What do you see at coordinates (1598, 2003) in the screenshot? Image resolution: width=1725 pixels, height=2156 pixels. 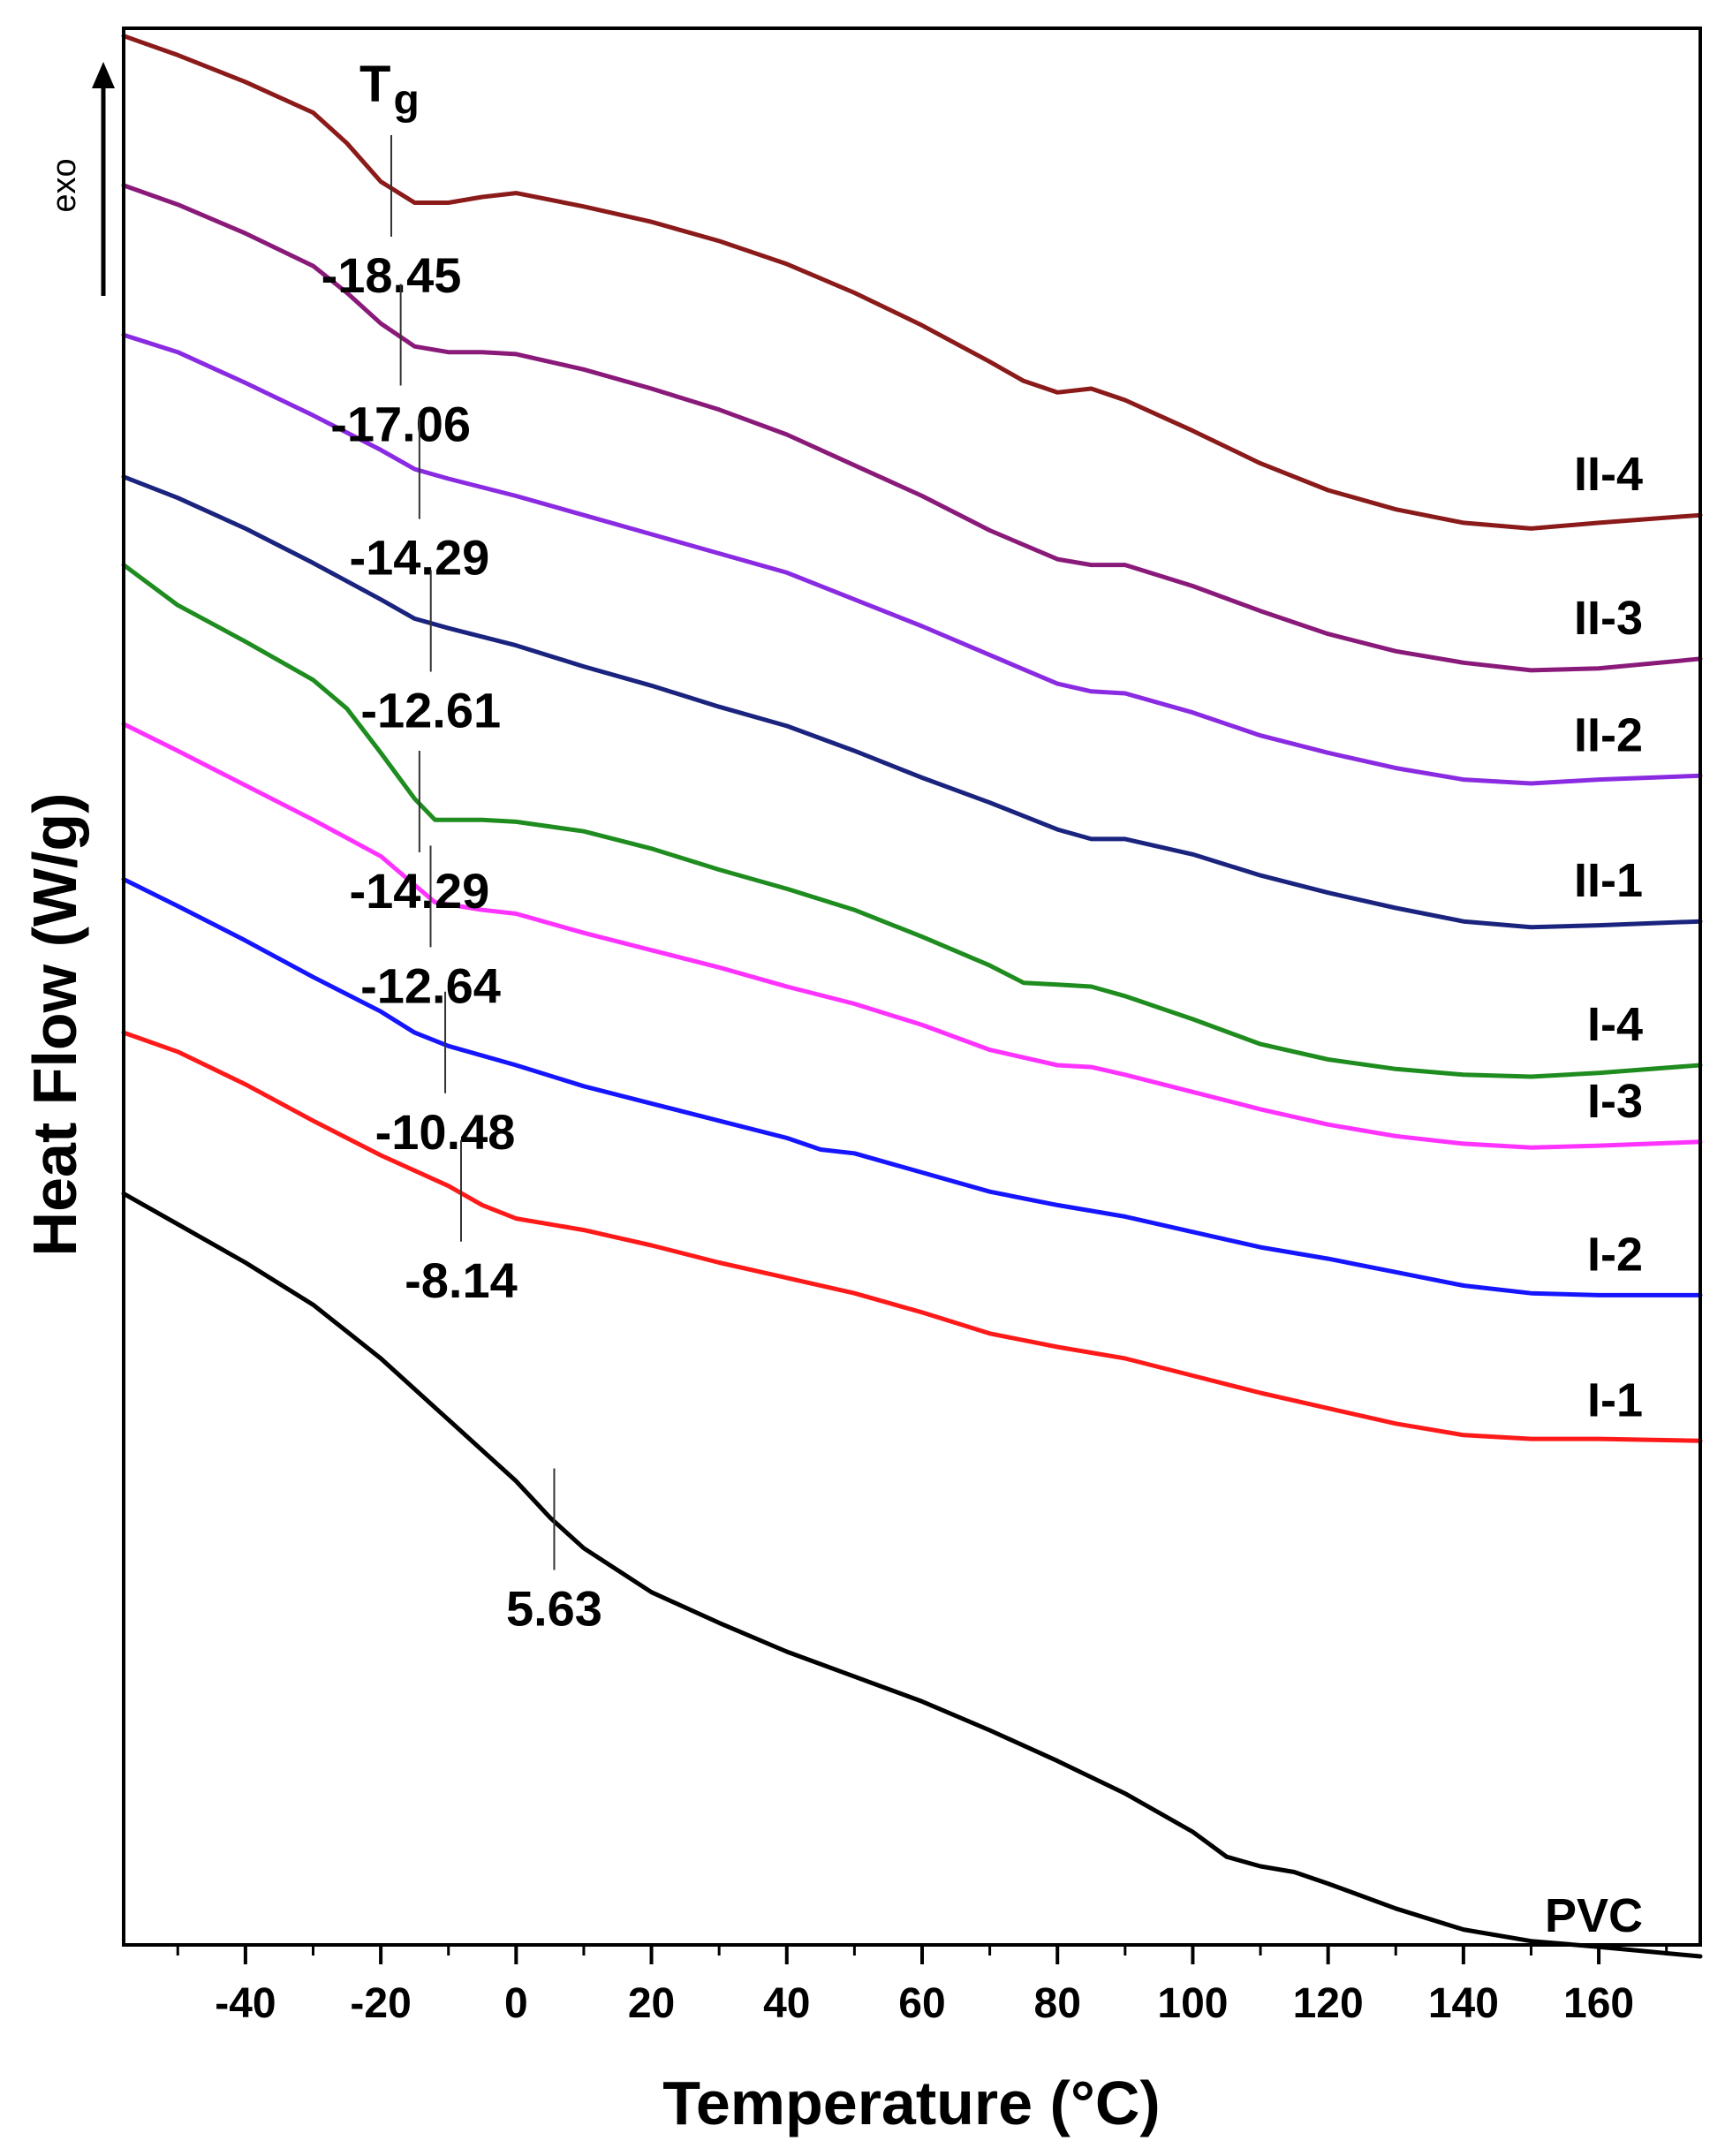 I see `x-tick-label-10: 160` at bounding box center [1598, 2003].